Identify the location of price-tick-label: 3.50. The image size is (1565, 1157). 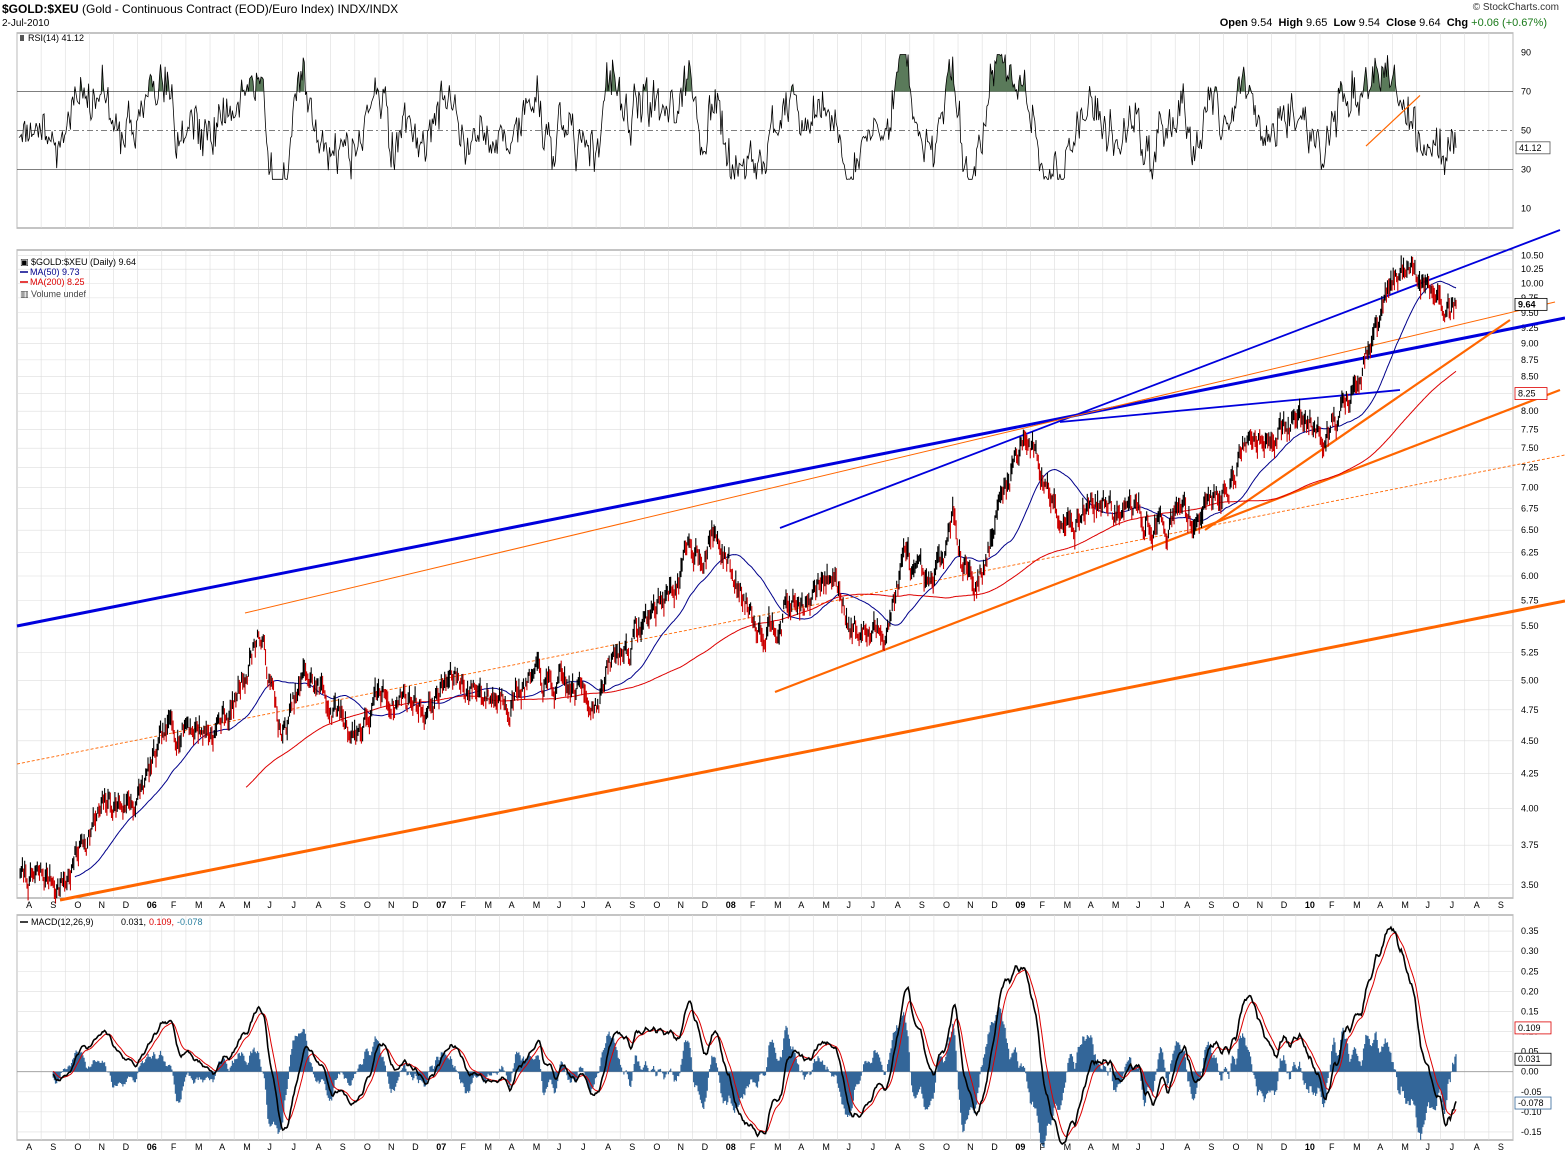
(1530, 885).